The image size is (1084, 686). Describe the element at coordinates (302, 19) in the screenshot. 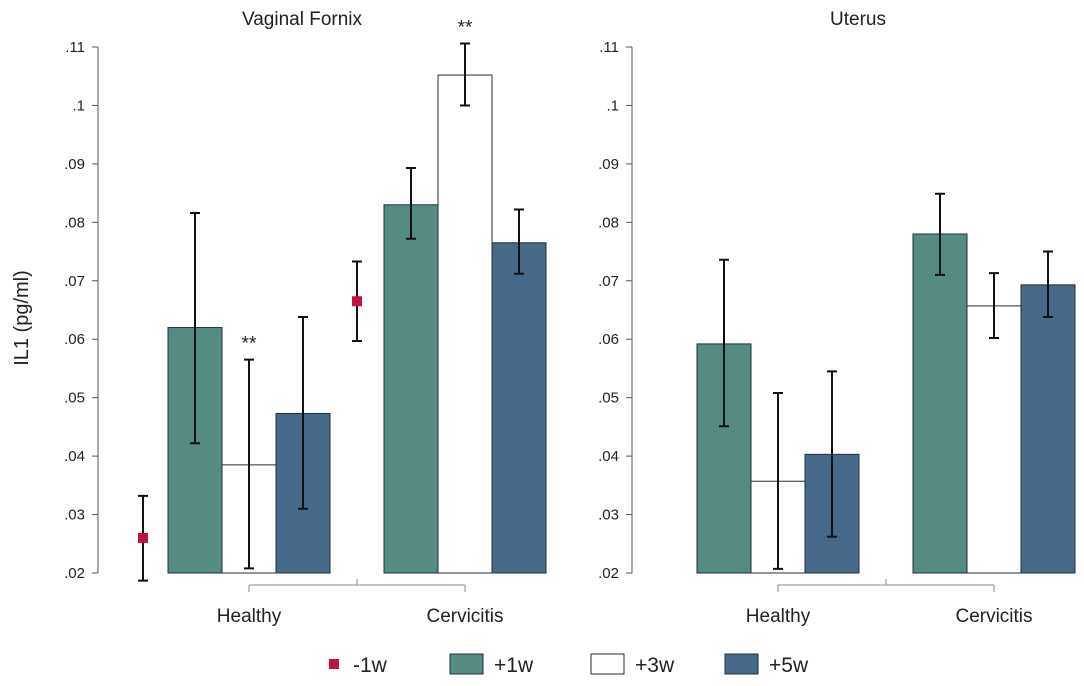

I see `panel-title: Vaginal Fornix` at that location.